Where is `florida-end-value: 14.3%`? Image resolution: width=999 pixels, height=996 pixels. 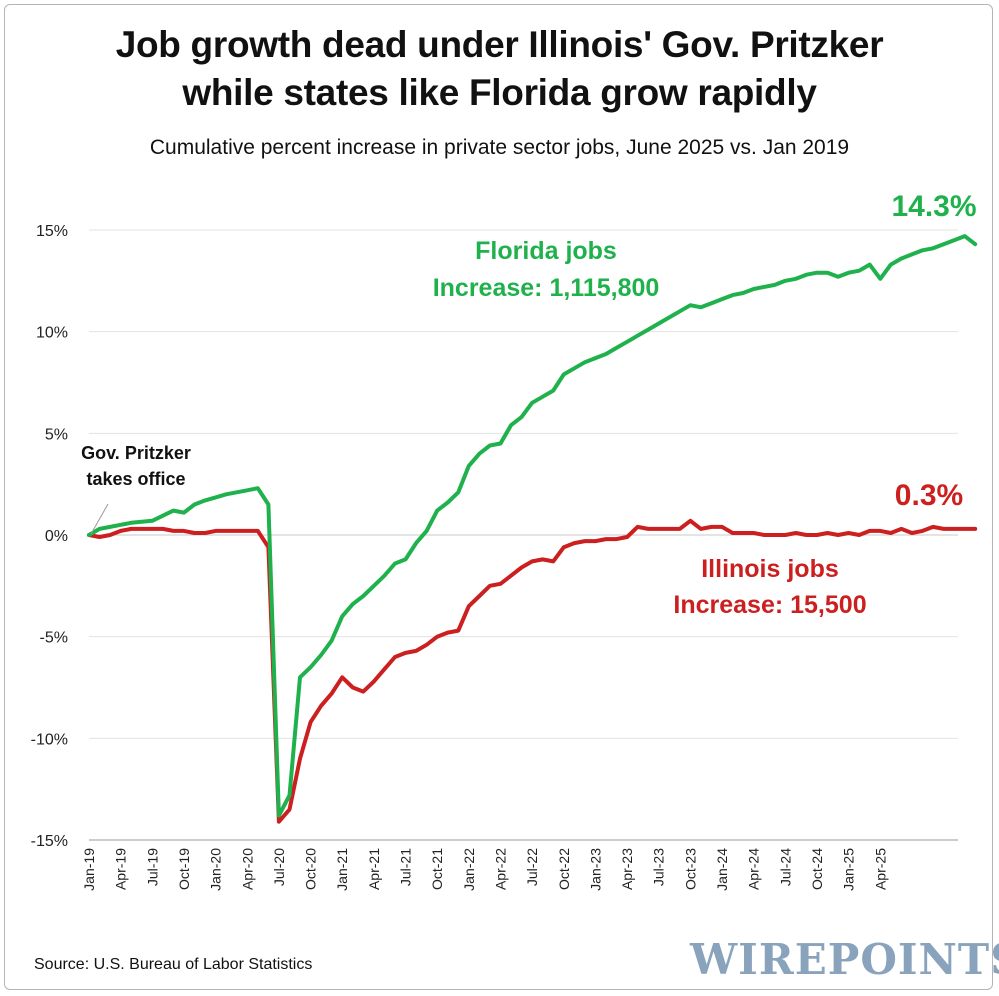
florida-end-value: 14.3% is located at coordinates (933, 206).